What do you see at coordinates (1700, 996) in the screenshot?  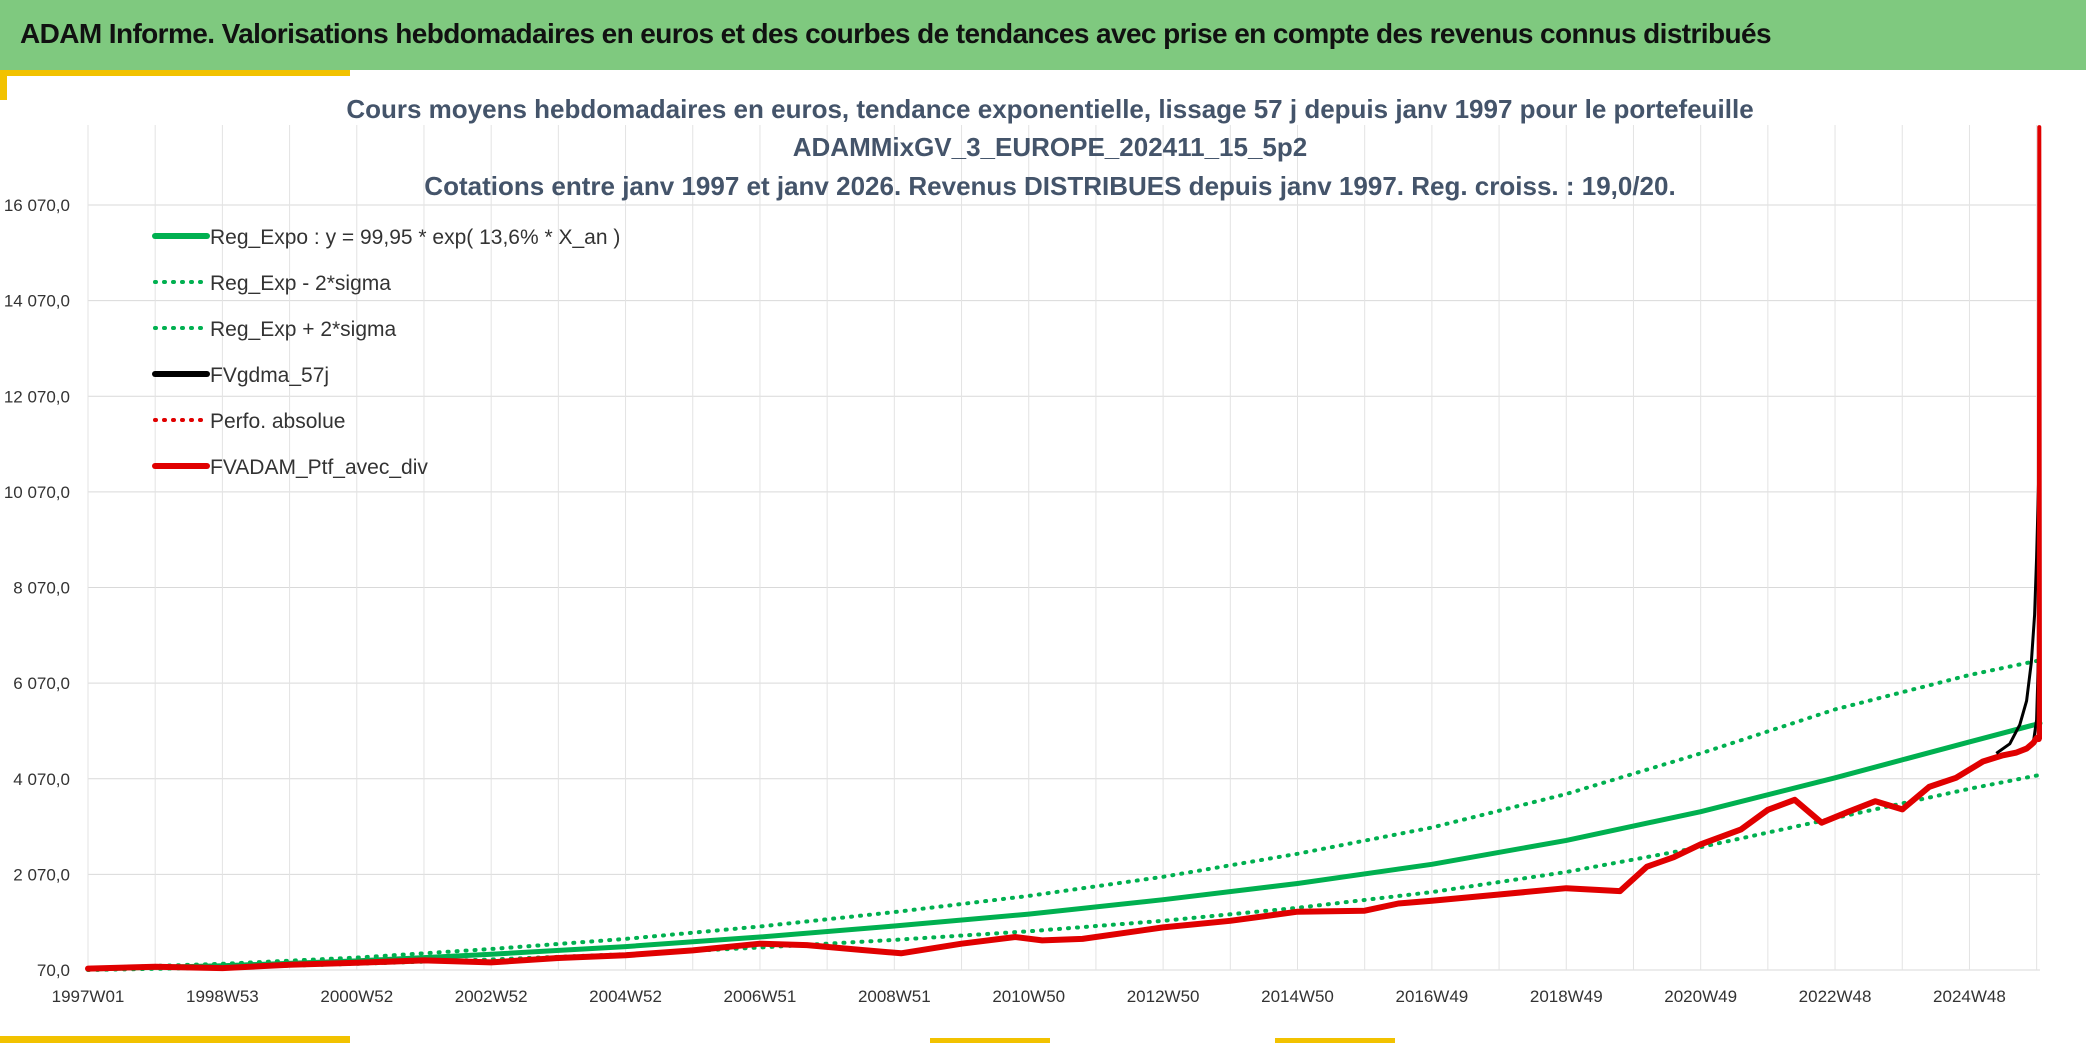 I see `x-tick-label: 2020W49` at bounding box center [1700, 996].